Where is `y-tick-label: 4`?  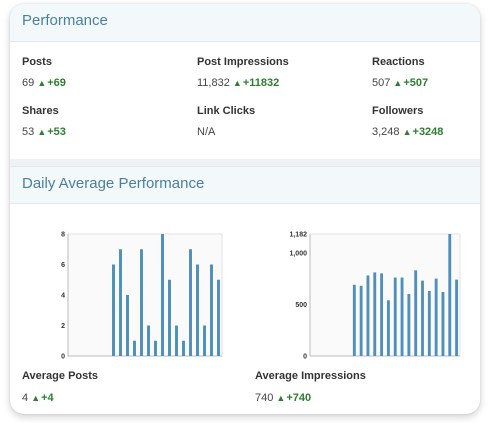 y-tick-label: 4 is located at coordinates (63, 296).